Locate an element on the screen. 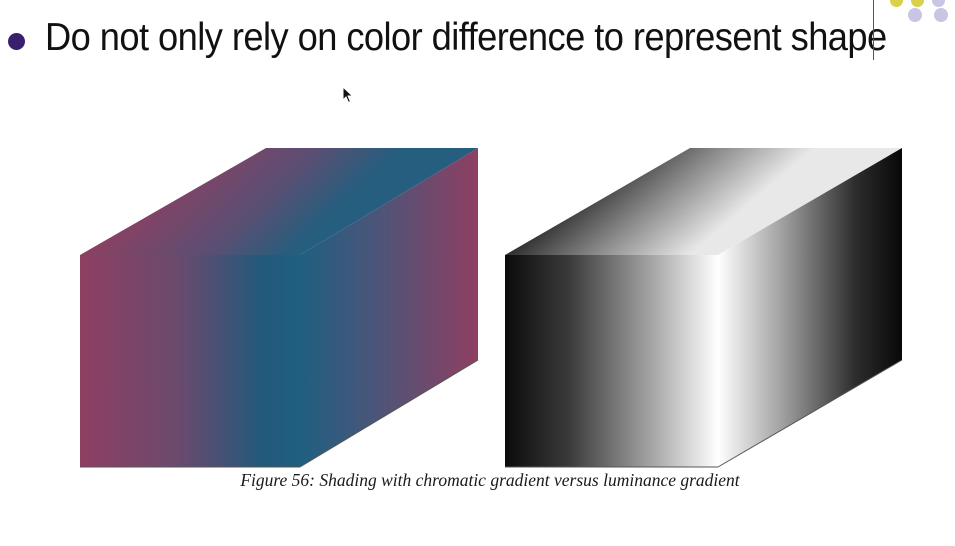 The image size is (955, 546). decor-divider is located at coordinates (873, 30).